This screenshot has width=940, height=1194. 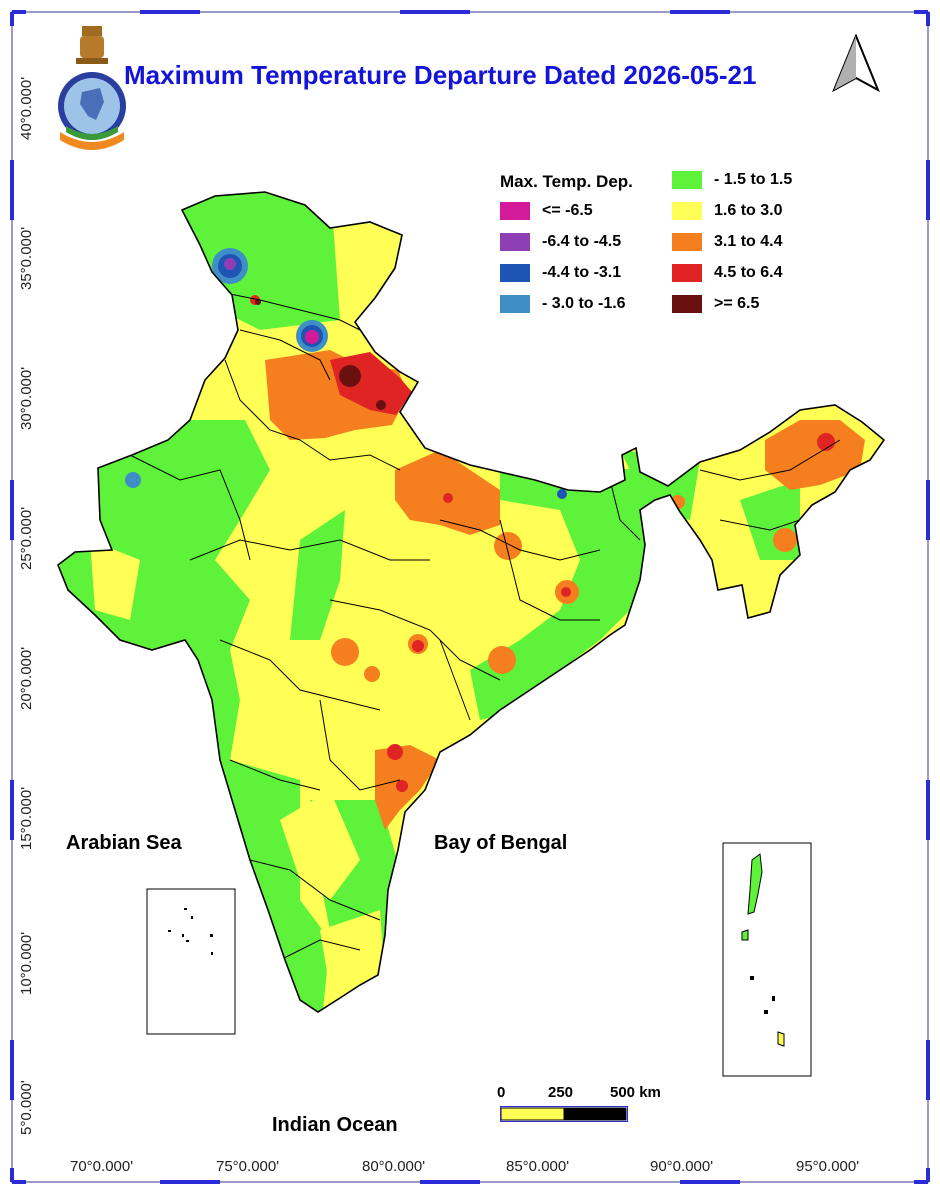 I want to click on scale-label-500: 500 km, so click(x=635, y=1092).